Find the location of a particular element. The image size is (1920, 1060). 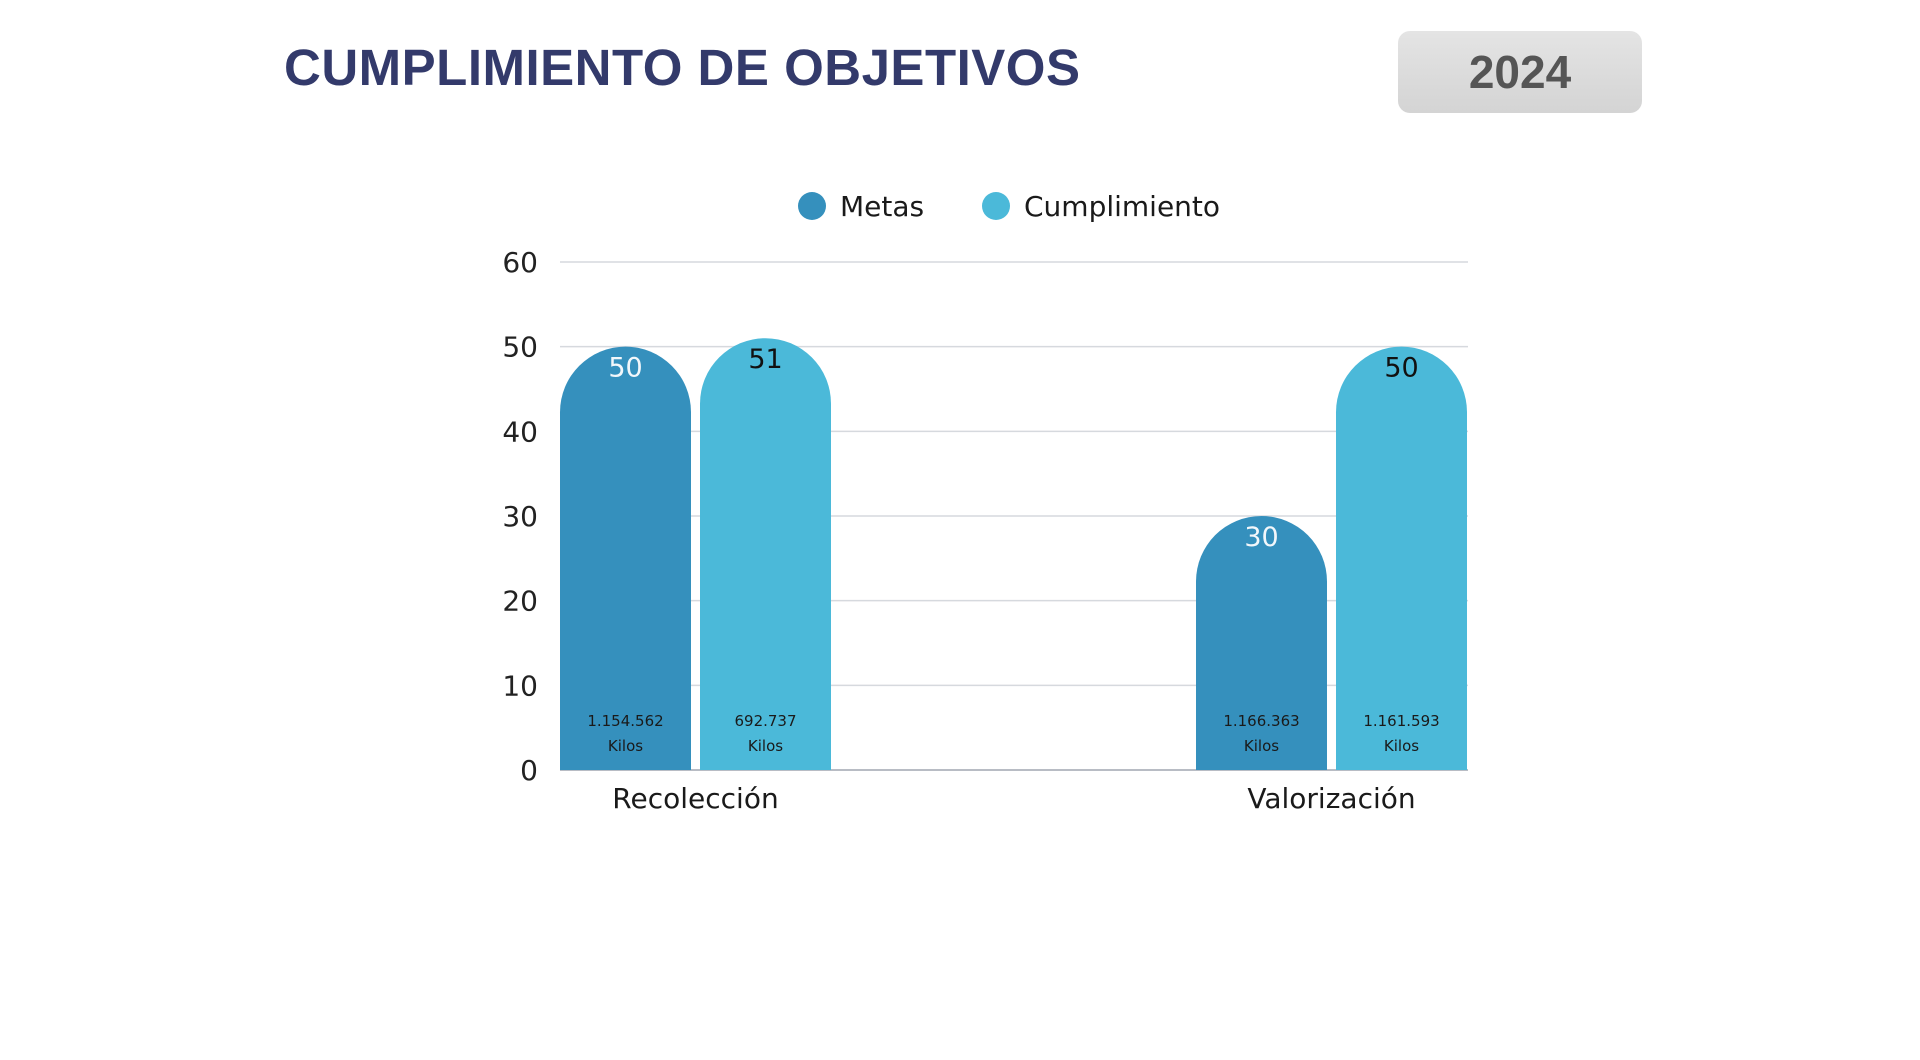

bar-kilos-value: 1.154.562 is located at coordinates (625, 721).